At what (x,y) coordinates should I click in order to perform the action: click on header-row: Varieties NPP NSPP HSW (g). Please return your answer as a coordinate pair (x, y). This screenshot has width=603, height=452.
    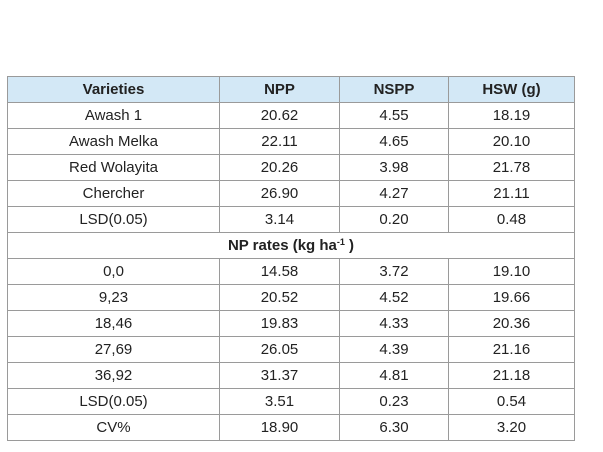
    Looking at the image, I should click on (291, 89).